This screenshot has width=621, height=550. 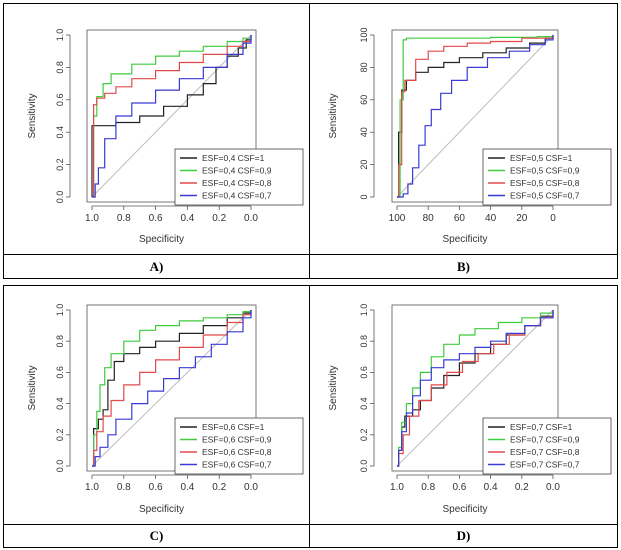 I want to click on y-tick-label: 20, so click(x=364, y=165).